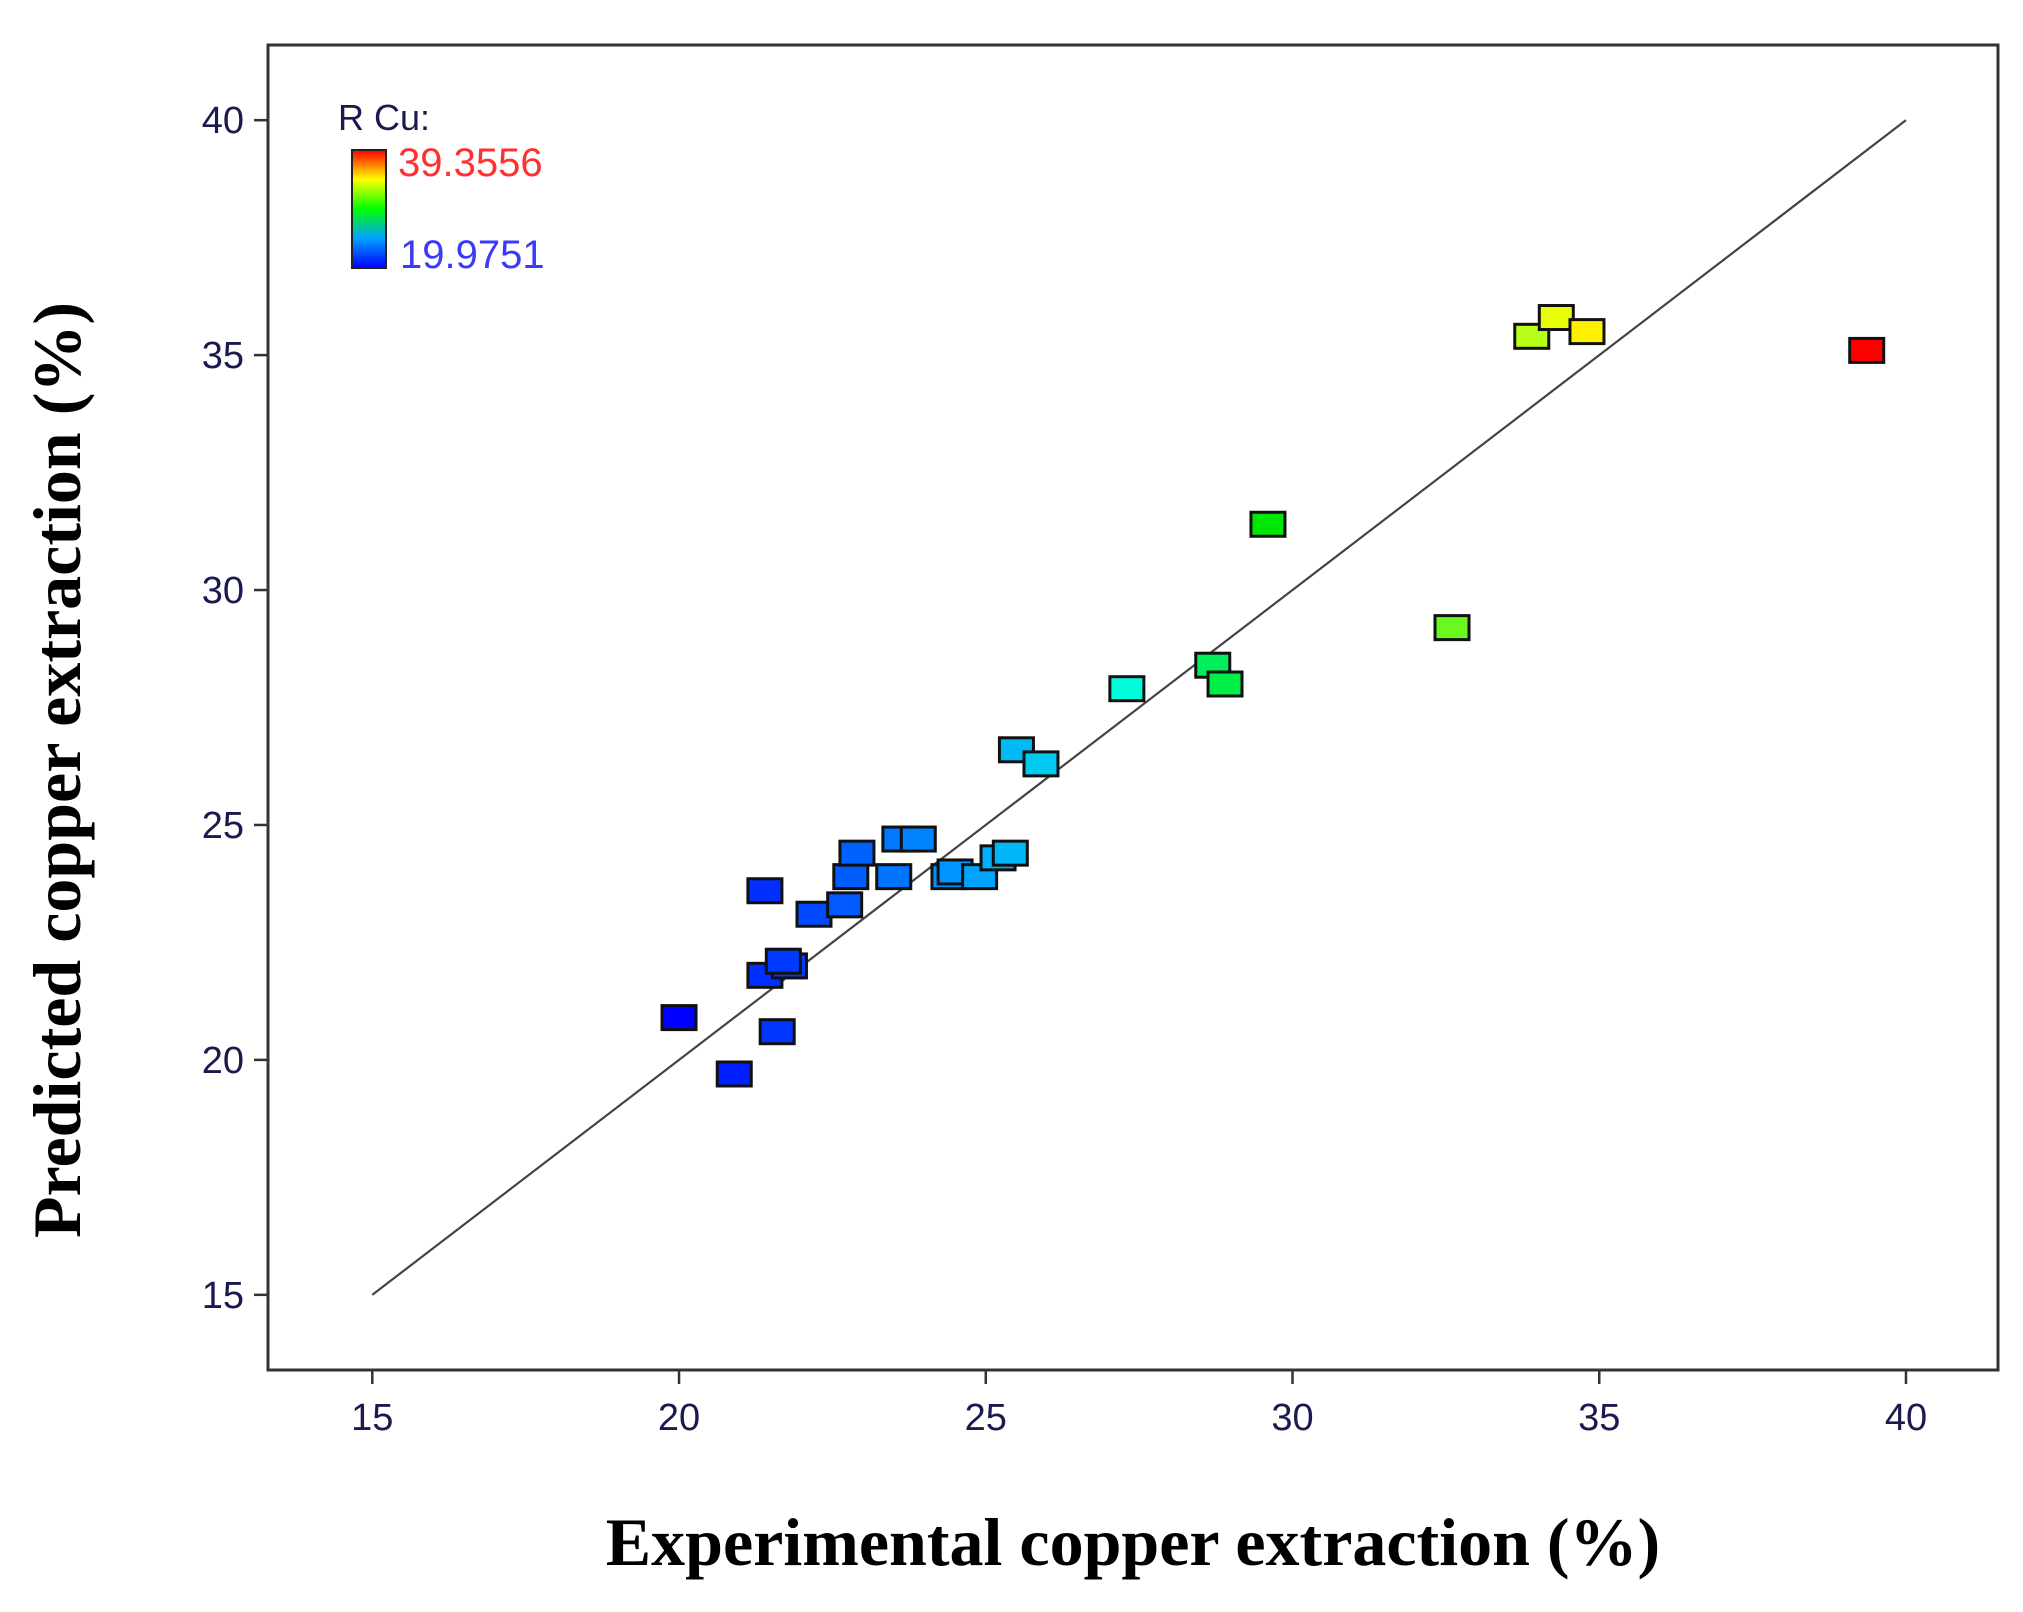  I want to click on x-tick-label: 30, so click(1292, 1418).